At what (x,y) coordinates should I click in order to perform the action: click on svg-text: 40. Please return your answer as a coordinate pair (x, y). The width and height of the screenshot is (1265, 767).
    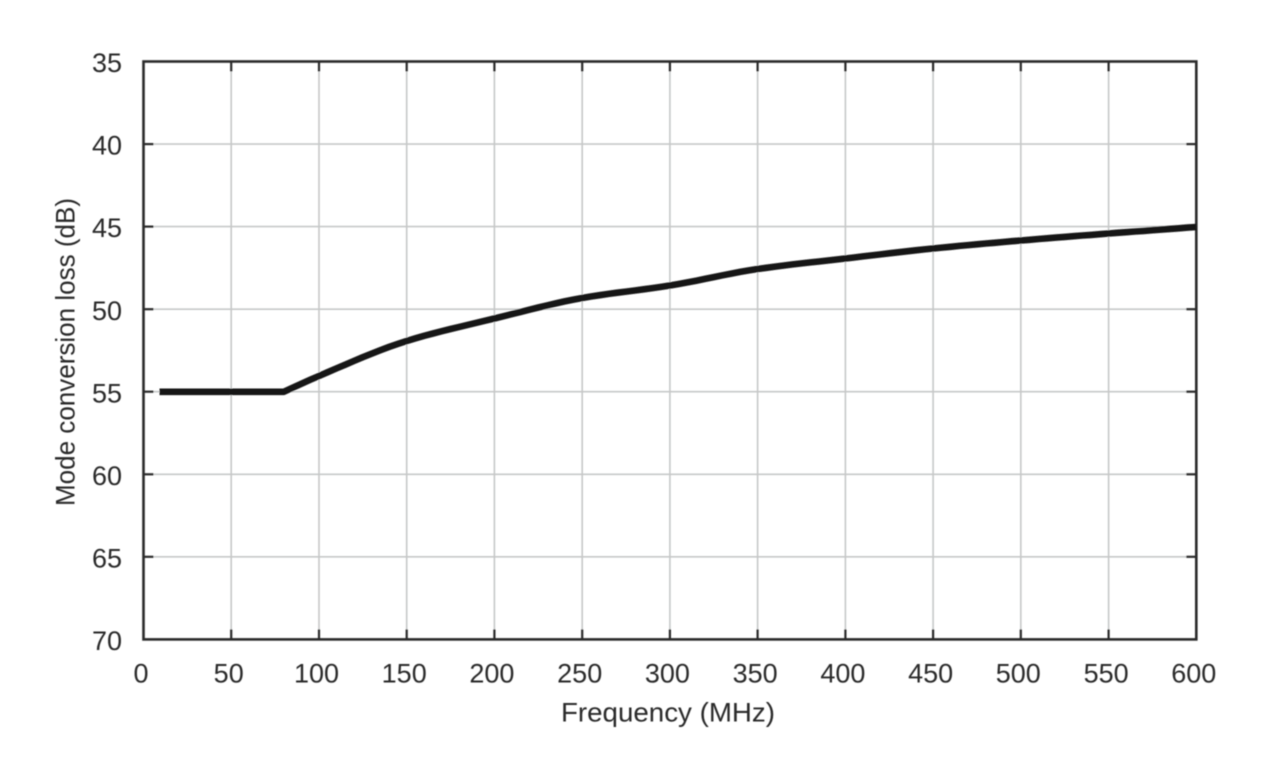
    Looking at the image, I should click on (107, 146).